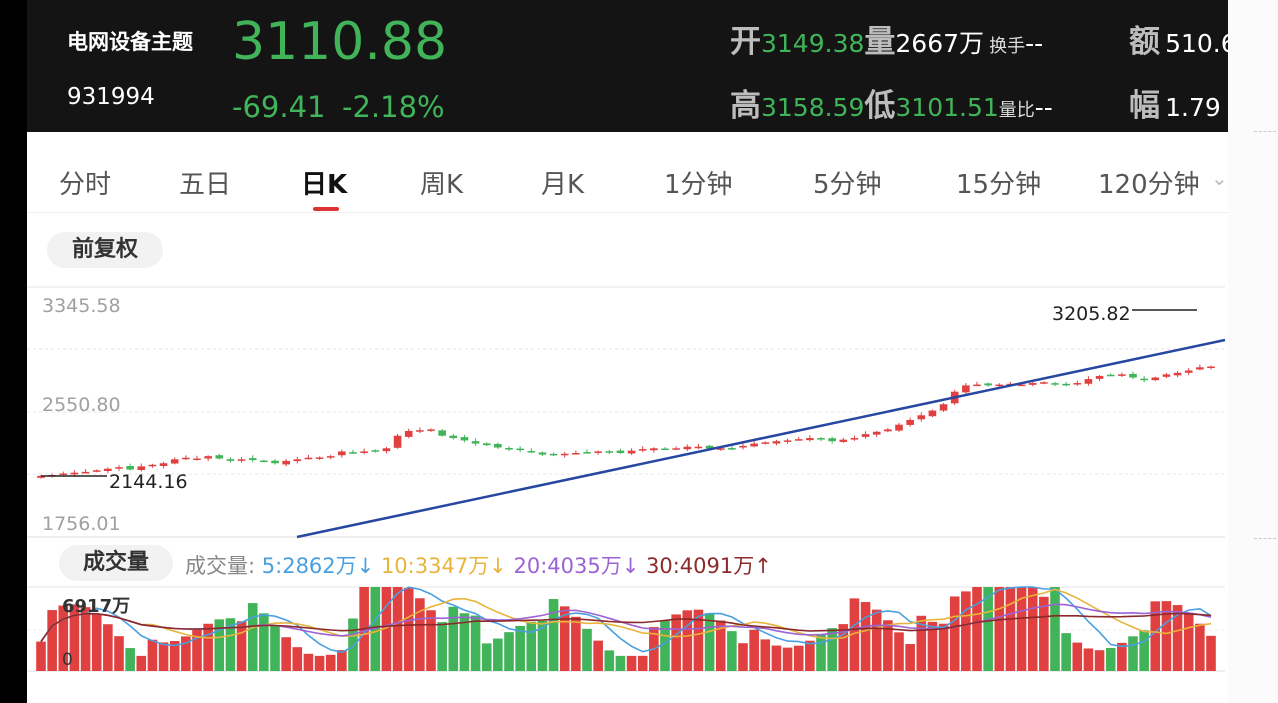 This screenshot has height=703, width=1278. Describe the element at coordinates (847, 185) in the screenshot. I see `tab-5min: 5分钟` at that location.